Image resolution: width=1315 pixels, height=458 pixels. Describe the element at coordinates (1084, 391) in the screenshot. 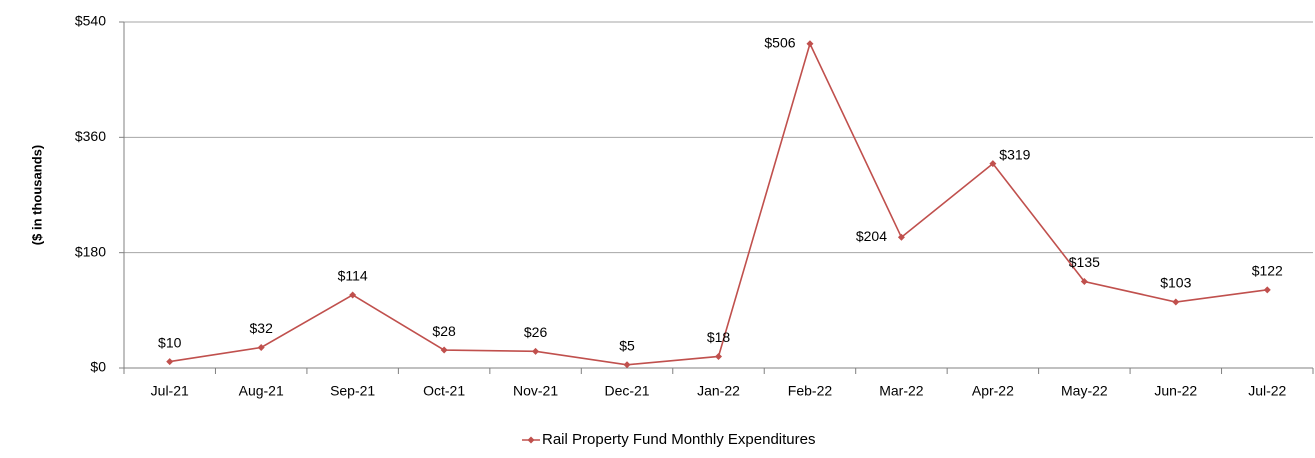

I see `x-tick-label: May-22` at that location.